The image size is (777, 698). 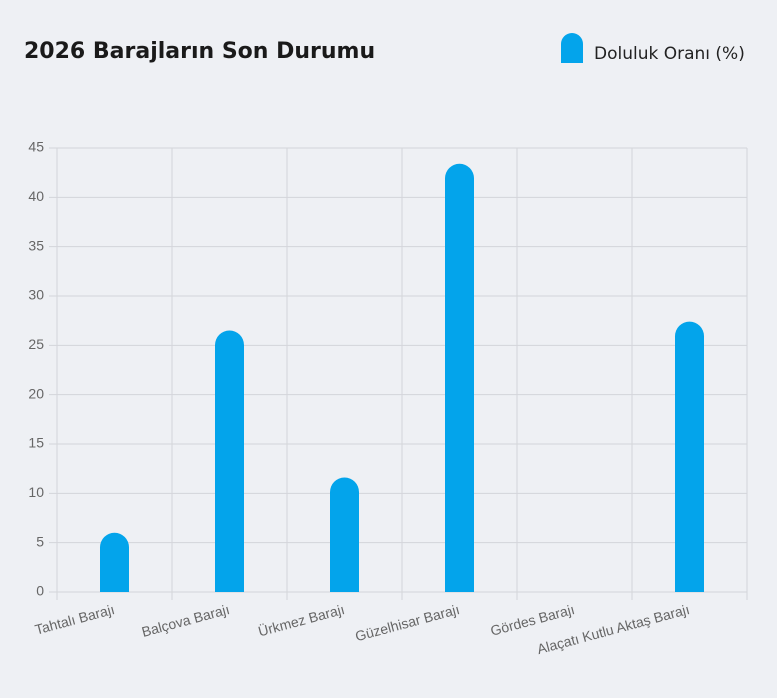 What do you see at coordinates (36, 196) in the screenshot?
I see `y-tick-label: 40` at bounding box center [36, 196].